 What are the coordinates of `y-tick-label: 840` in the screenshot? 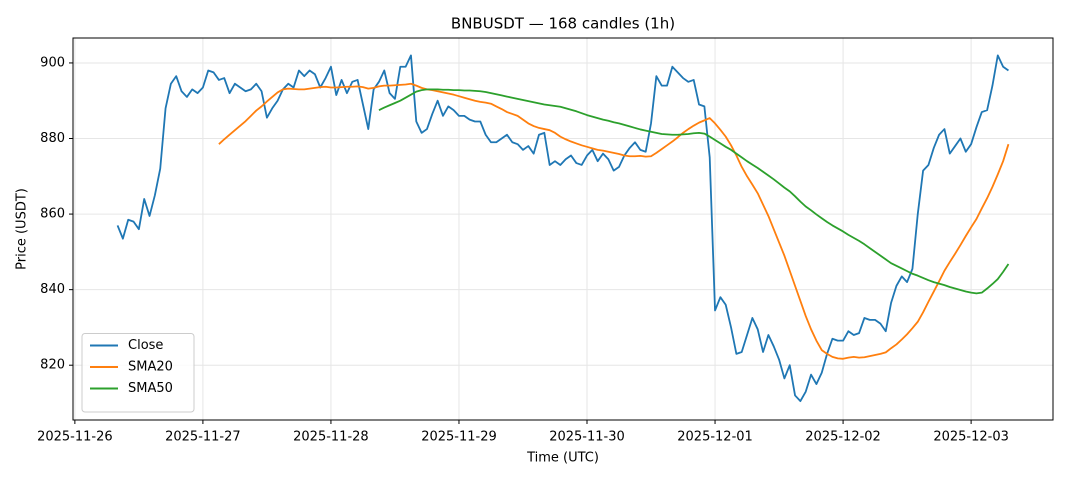 It's located at (52, 289).